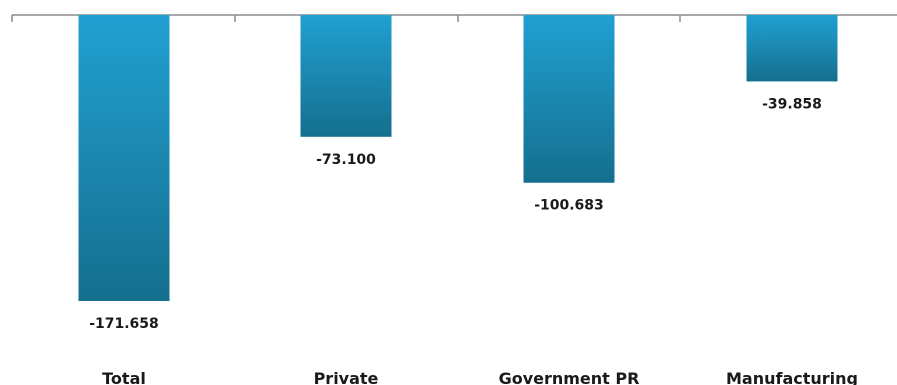 This screenshot has width=897, height=385. What do you see at coordinates (124, 377) in the screenshot?
I see `category-label: Total` at bounding box center [124, 377].